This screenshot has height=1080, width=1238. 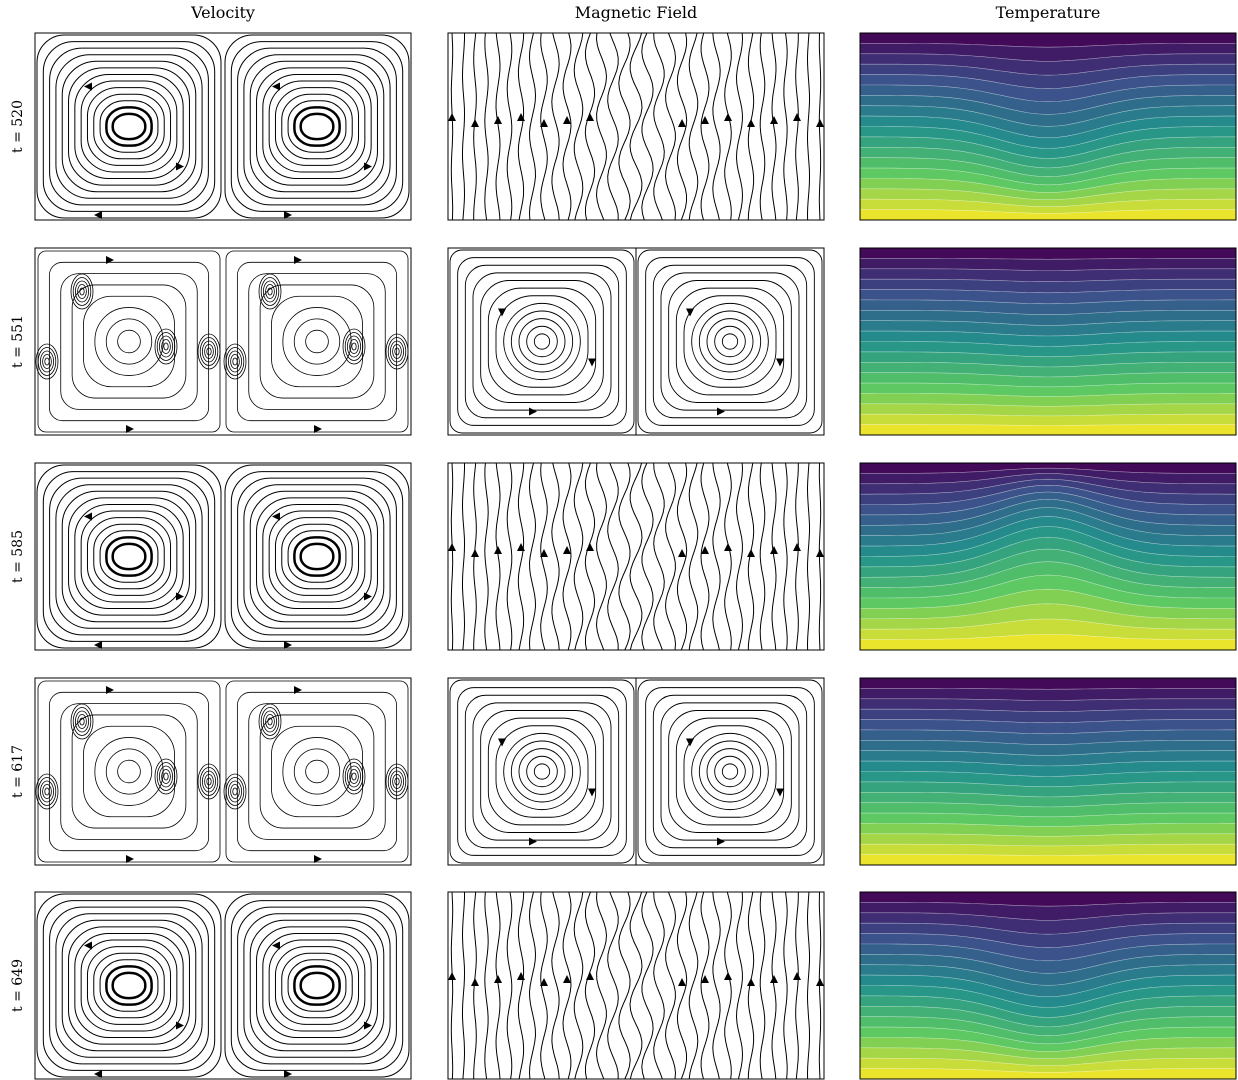 What do you see at coordinates (1048, 849) in the screenshot?
I see `temperature-band` at bounding box center [1048, 849].